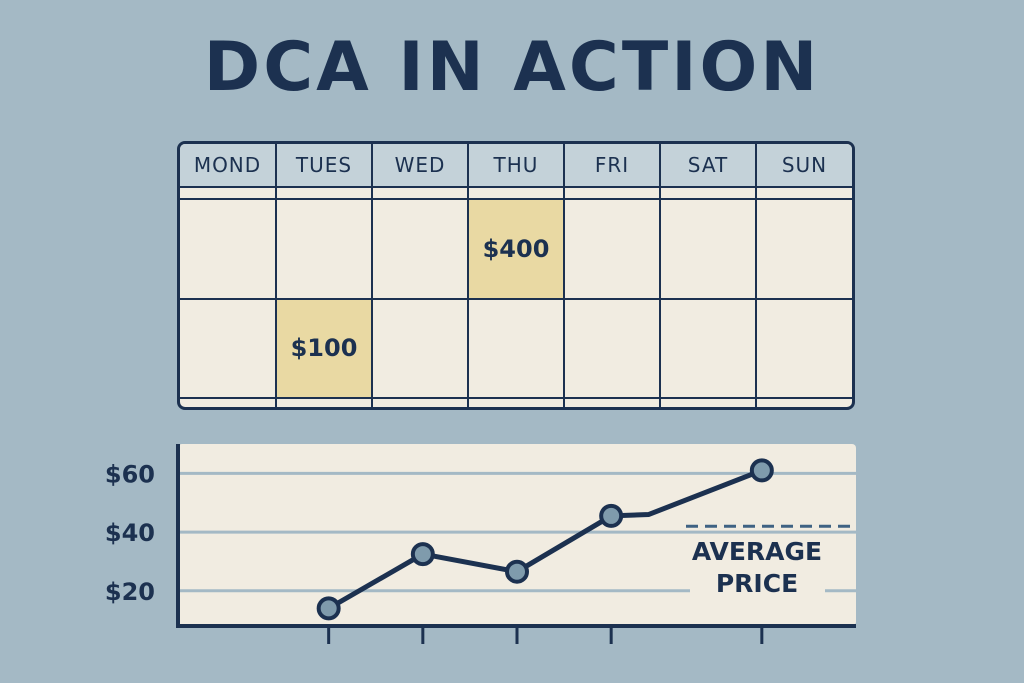  What do you see at coordinates (324, 348) in the screenshot?
I see `investment-cell: $100` at bounding box center [324, 348].